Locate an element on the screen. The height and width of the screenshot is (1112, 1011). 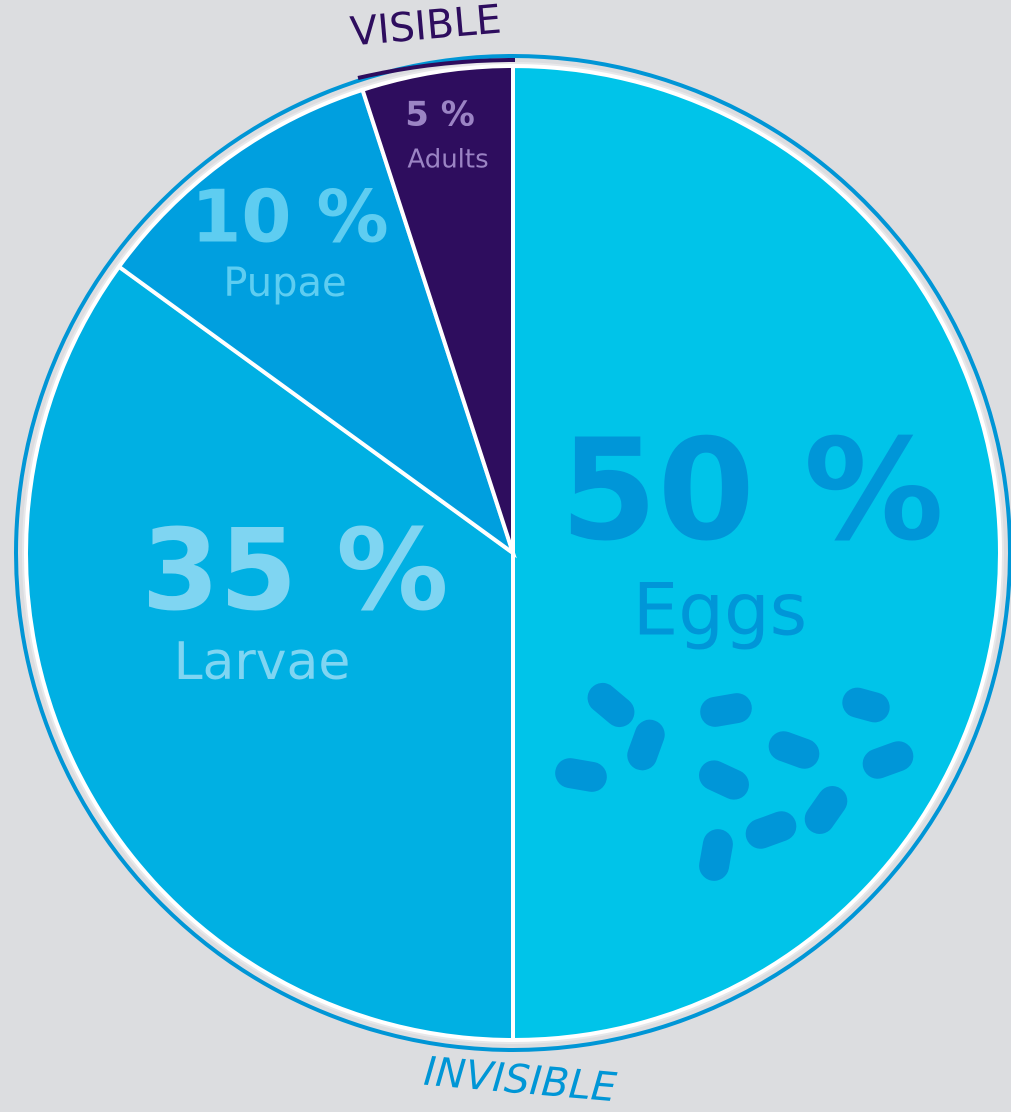
visible-label: VISIBLE is located at coordinates (425, 28).